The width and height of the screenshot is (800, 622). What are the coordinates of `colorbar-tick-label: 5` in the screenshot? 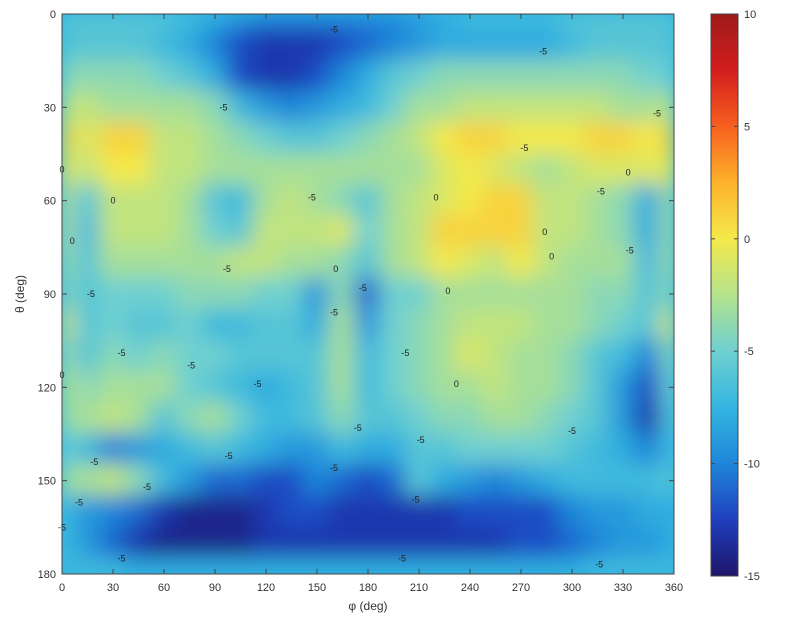 It's located at (747, 127).